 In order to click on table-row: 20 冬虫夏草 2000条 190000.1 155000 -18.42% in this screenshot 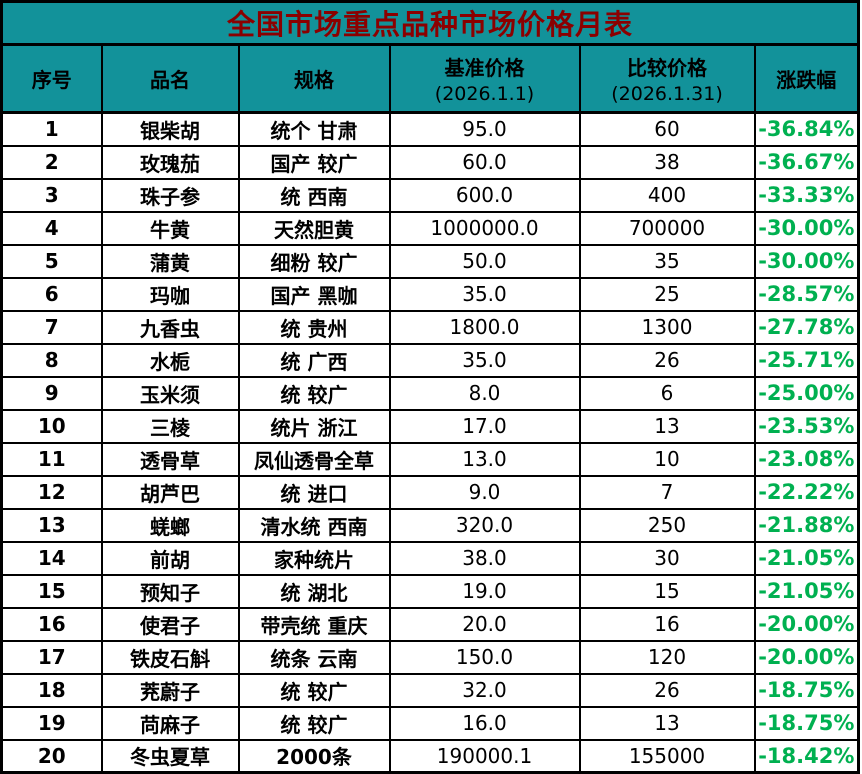, I will do `click(430, 756)`.